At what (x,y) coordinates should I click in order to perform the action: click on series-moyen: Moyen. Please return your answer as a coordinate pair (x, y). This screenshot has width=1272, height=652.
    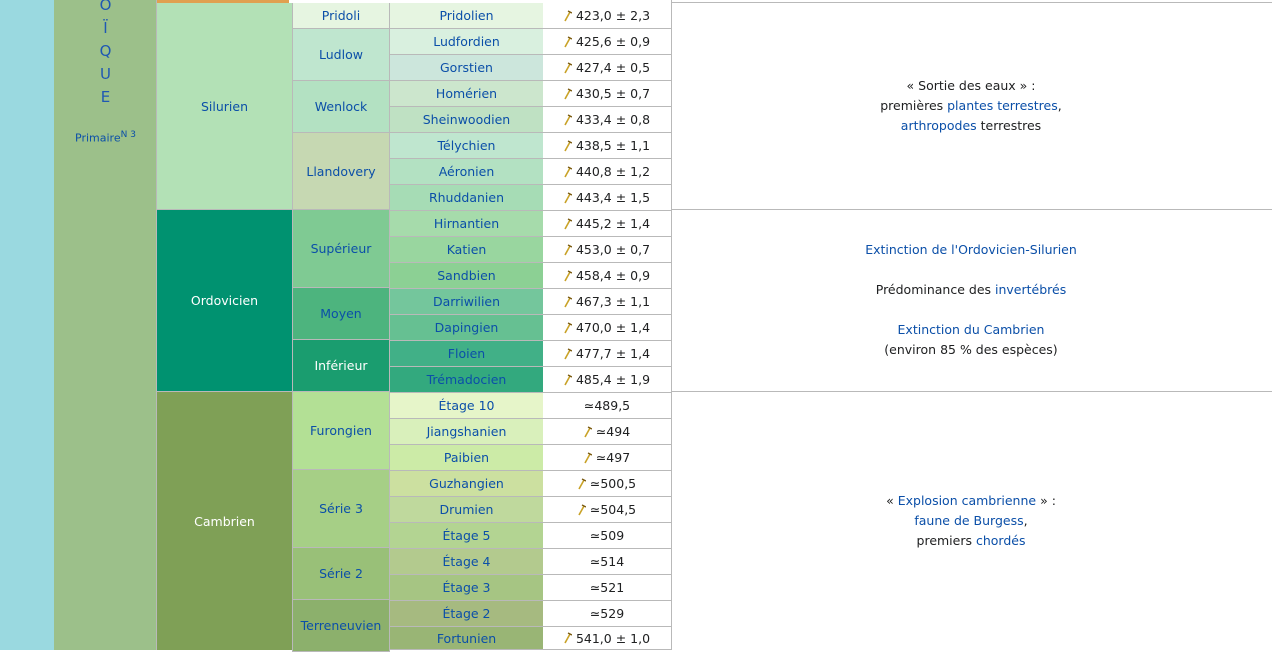
    Looking at the image, I should click on (341, 314).